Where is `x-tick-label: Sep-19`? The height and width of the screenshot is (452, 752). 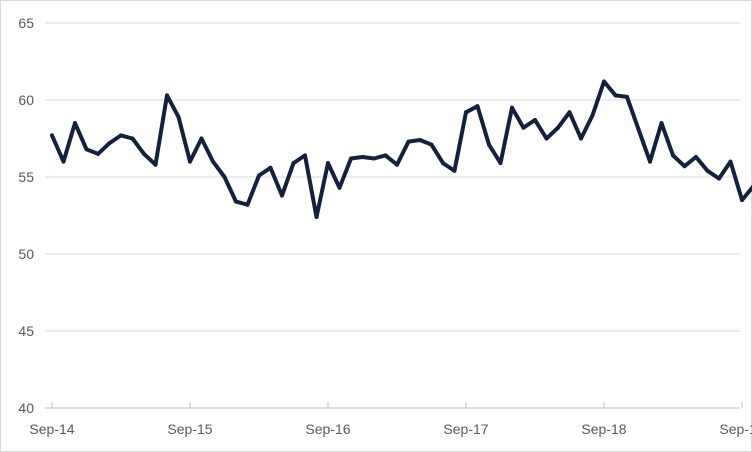 x-tick-label: Sep-19 is located at coordinates (735, 429).